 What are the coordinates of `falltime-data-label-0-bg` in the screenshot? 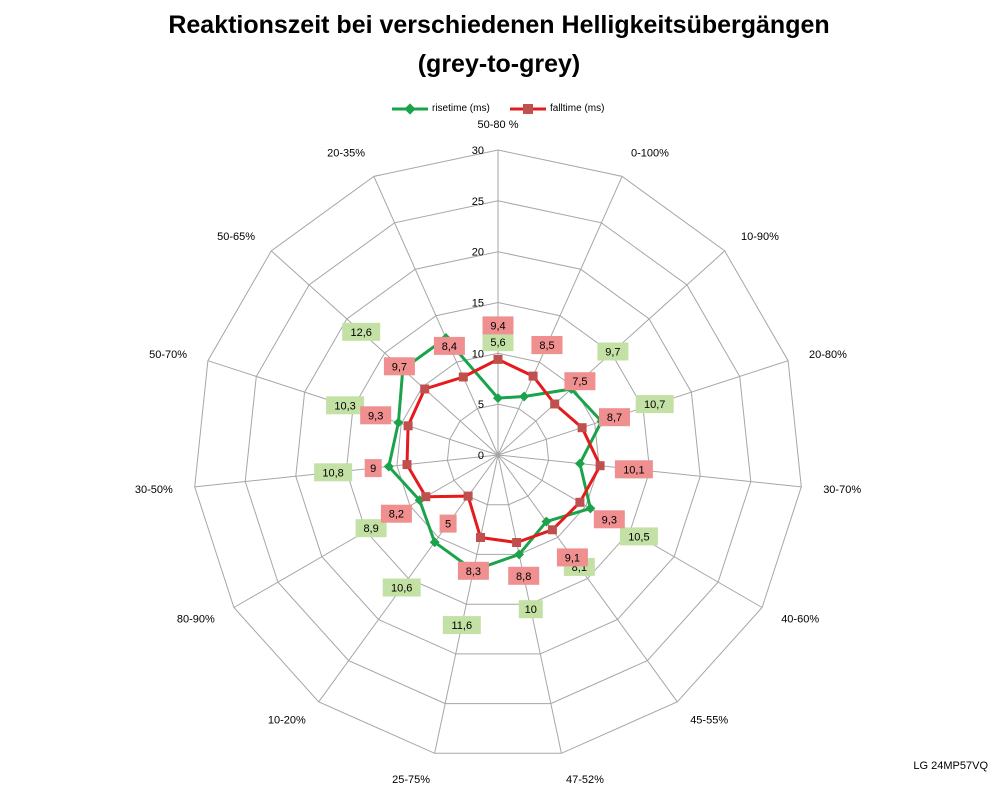 It's located at (498, 325).